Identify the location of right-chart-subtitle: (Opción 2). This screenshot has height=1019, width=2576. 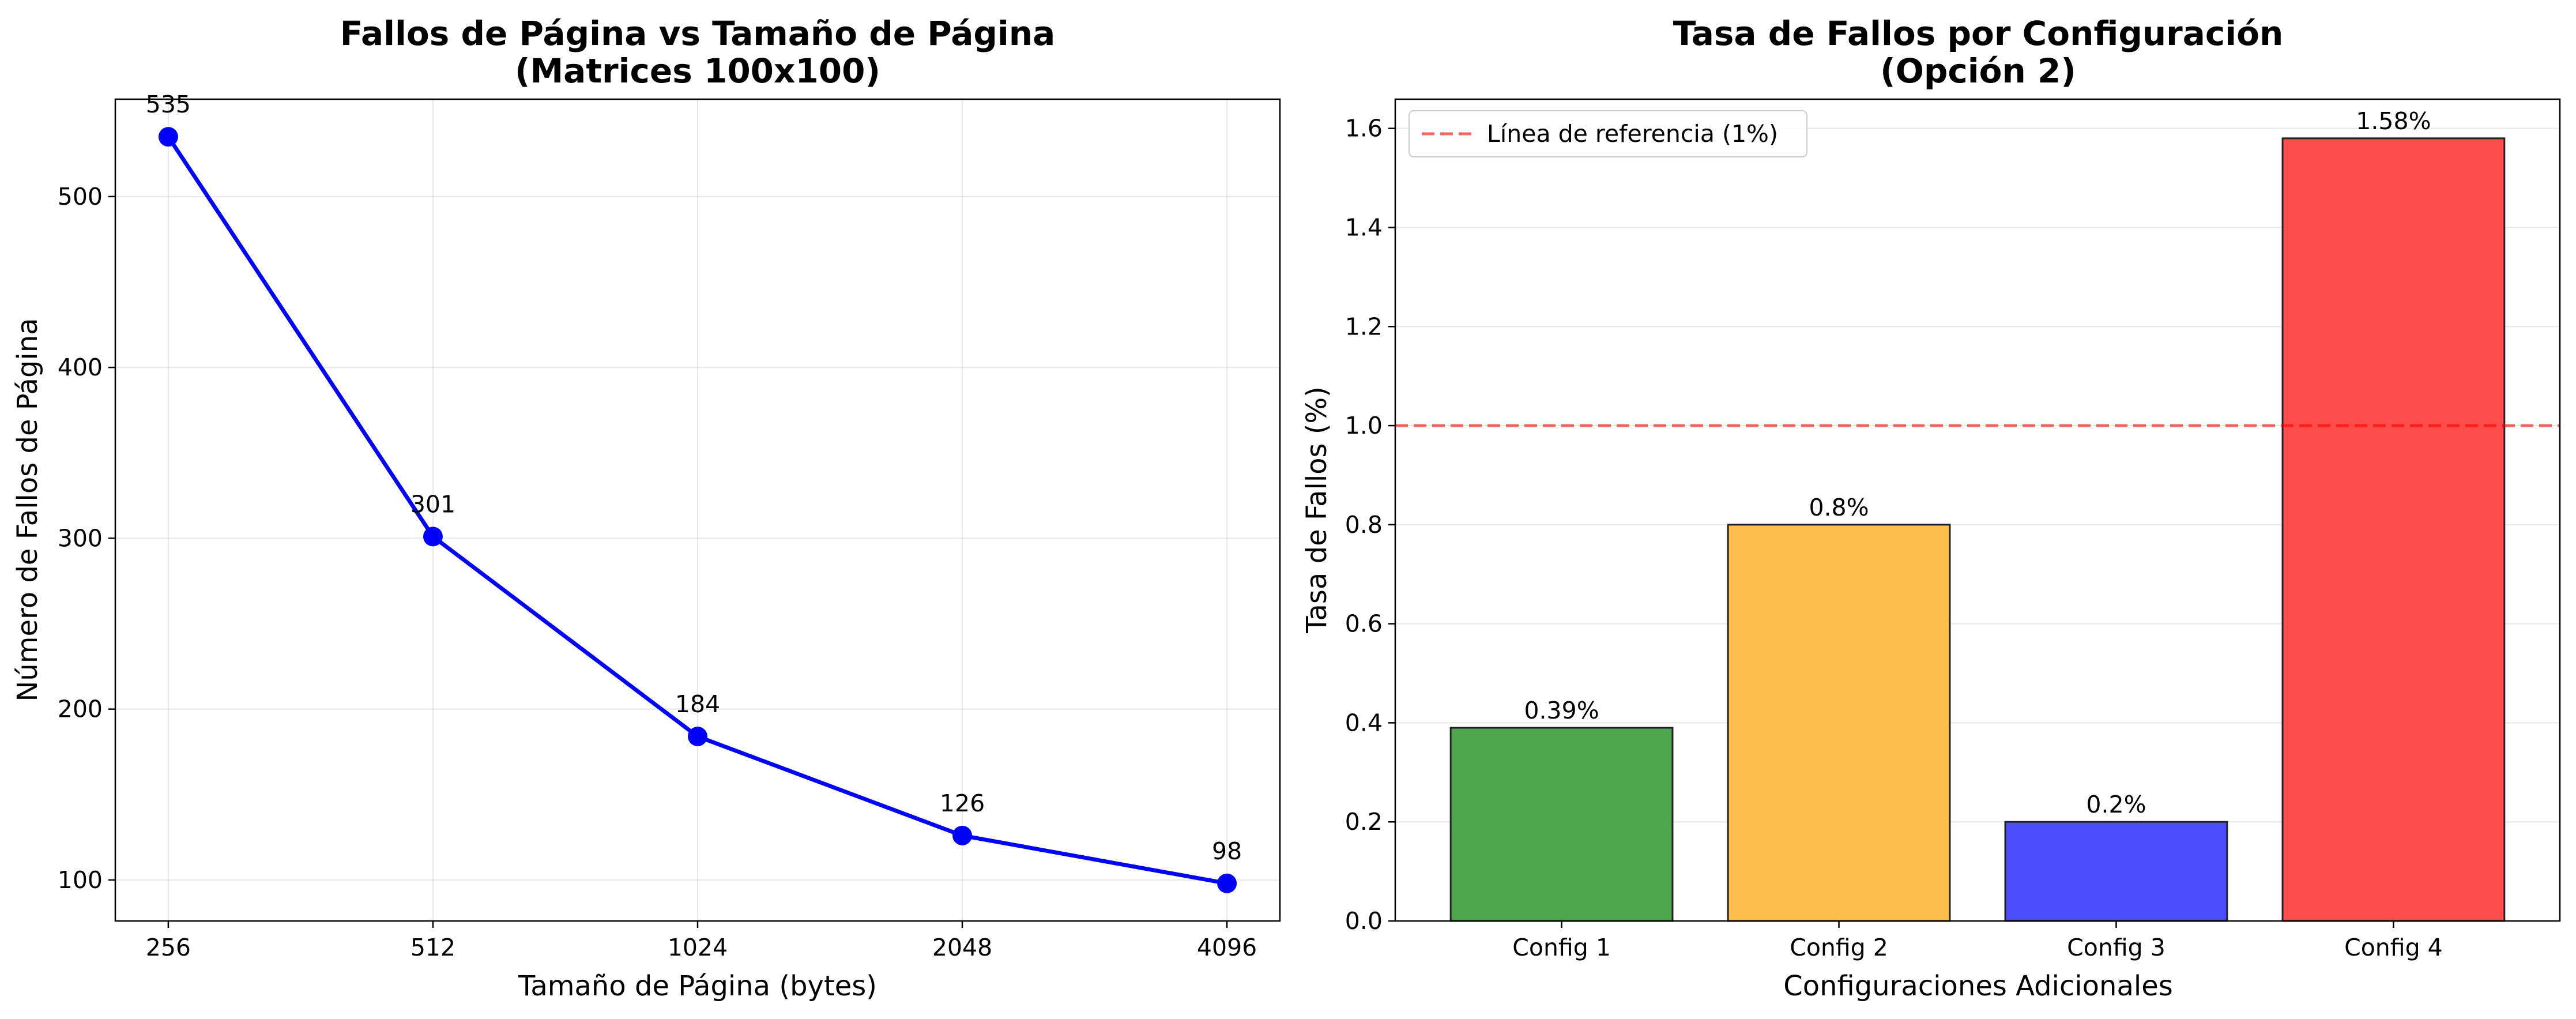
(1978, 71).